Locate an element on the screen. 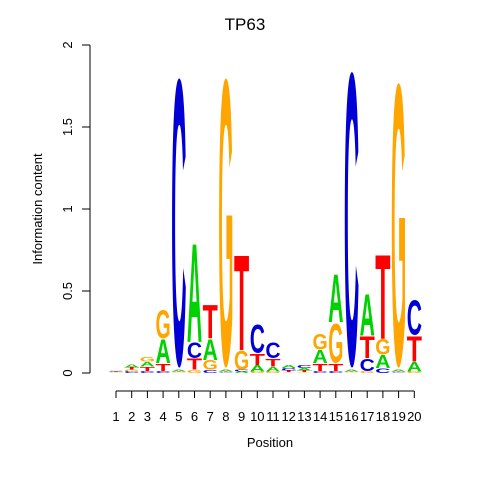  x-tick-label: 1 is located at coordinates (115, 416).